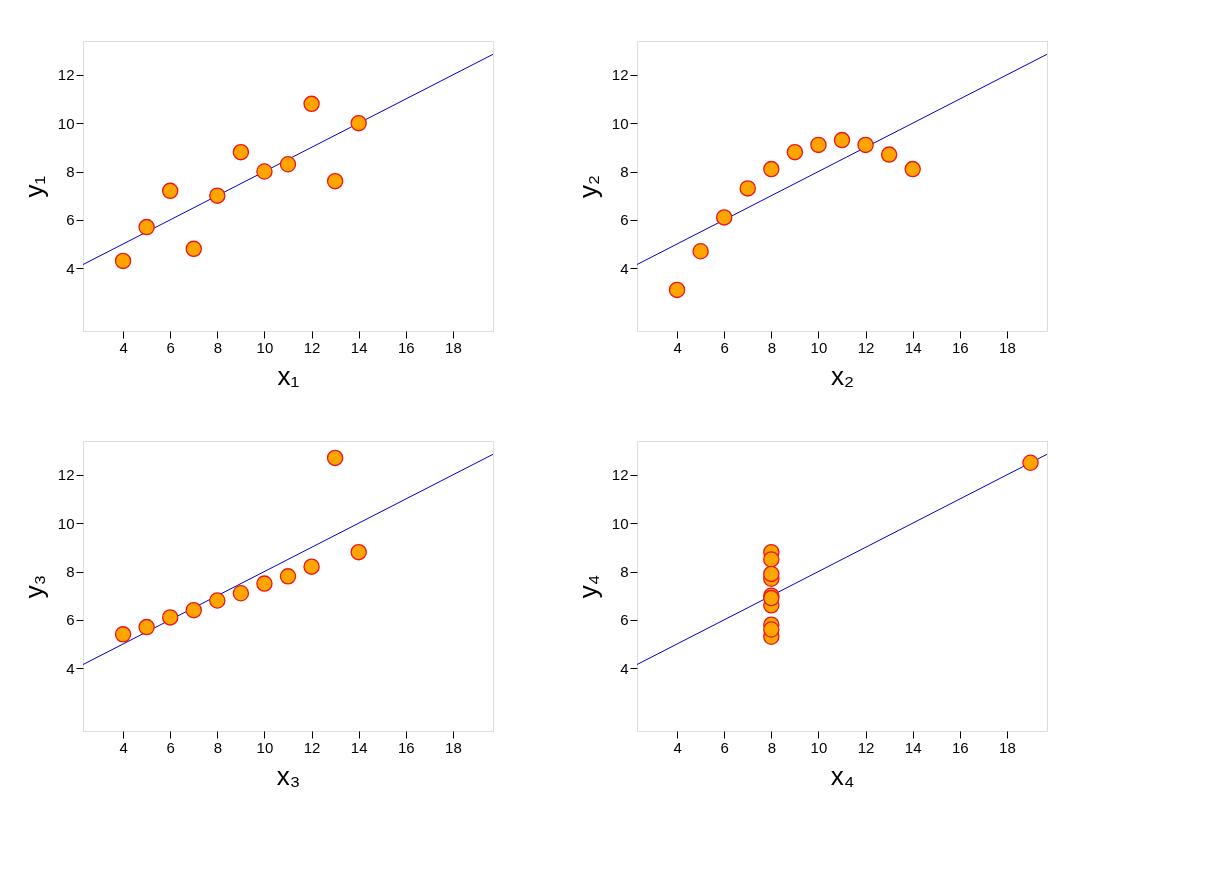 This screenshot has height=880, width=1216. What do you see at coordinates (587, 186) in the screenshot?
I see `y-axis-title: y₂` at bounding box center [587, 186].